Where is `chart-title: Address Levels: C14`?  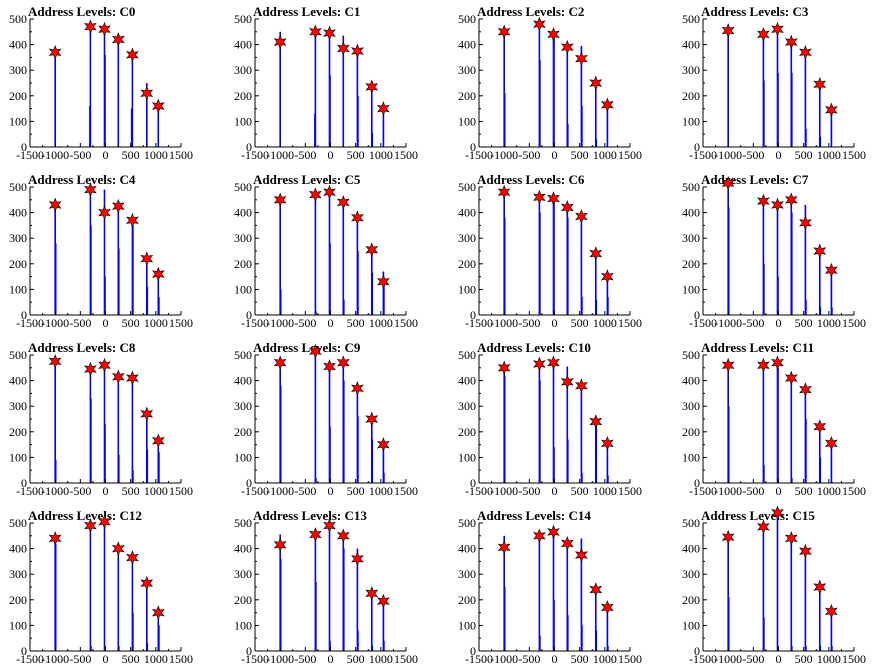
chart-title: Address Levels: C14 is located at coordinates (534, 515).